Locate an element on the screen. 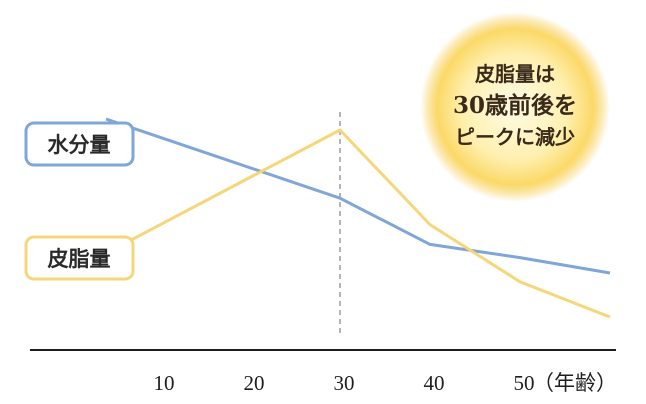 Image resolution: width=646 pixels, height=404 pixels. x-axis-unit-label: （年齢） is located at coordinates (575, 383).